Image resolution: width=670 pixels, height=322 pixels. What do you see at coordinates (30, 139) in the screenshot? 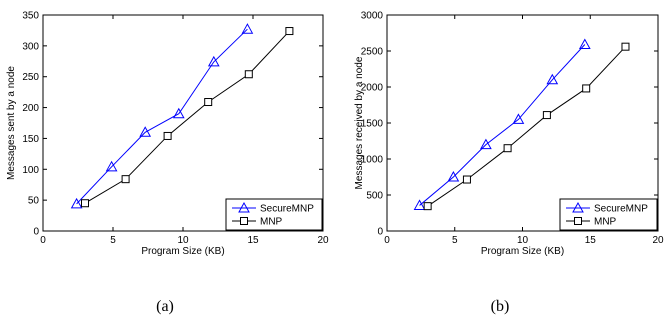
I see `y-tick-label: 150` at bounding box center [30, 139].